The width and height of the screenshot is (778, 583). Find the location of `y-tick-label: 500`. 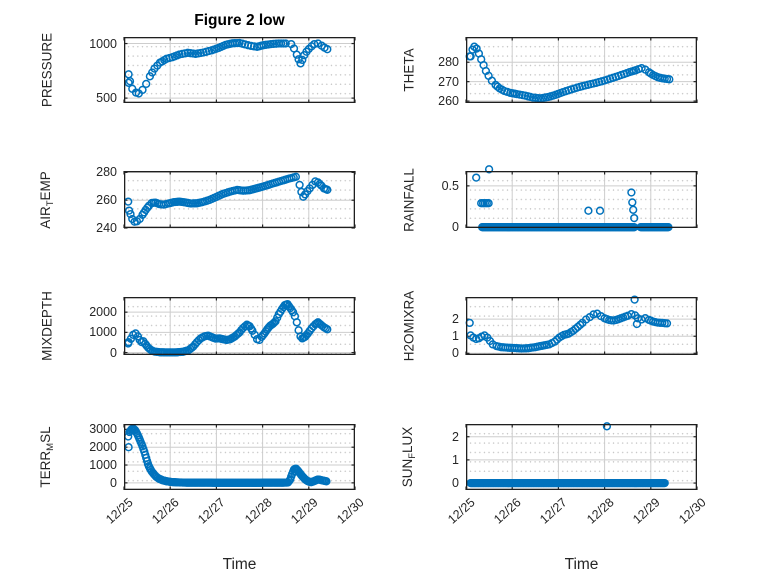

y-tick-label: 500 is located at coordinates (106, 98).